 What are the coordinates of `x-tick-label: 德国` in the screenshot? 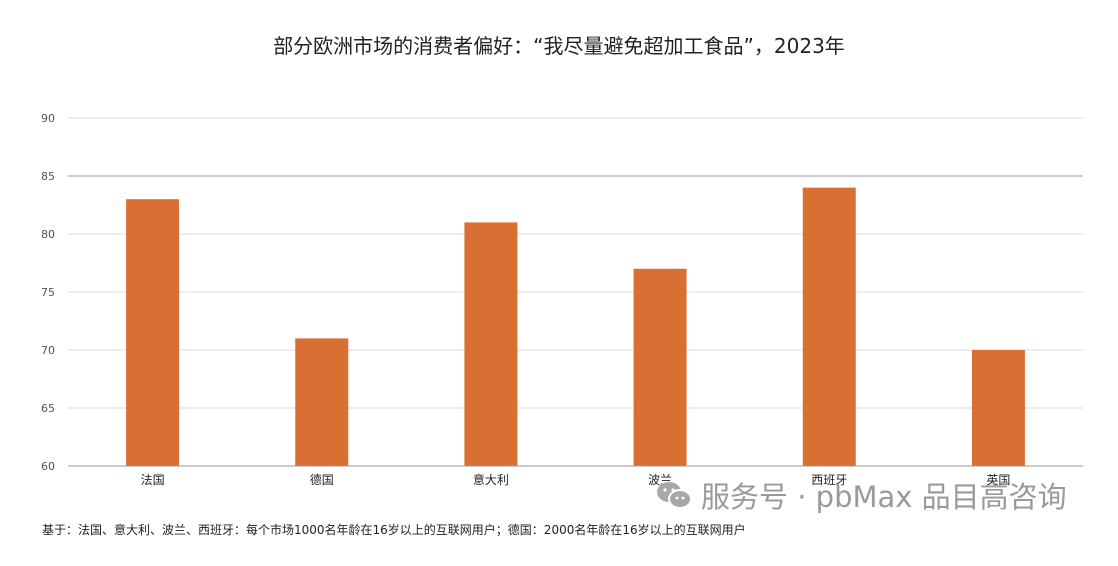 It's located at (322, 479).